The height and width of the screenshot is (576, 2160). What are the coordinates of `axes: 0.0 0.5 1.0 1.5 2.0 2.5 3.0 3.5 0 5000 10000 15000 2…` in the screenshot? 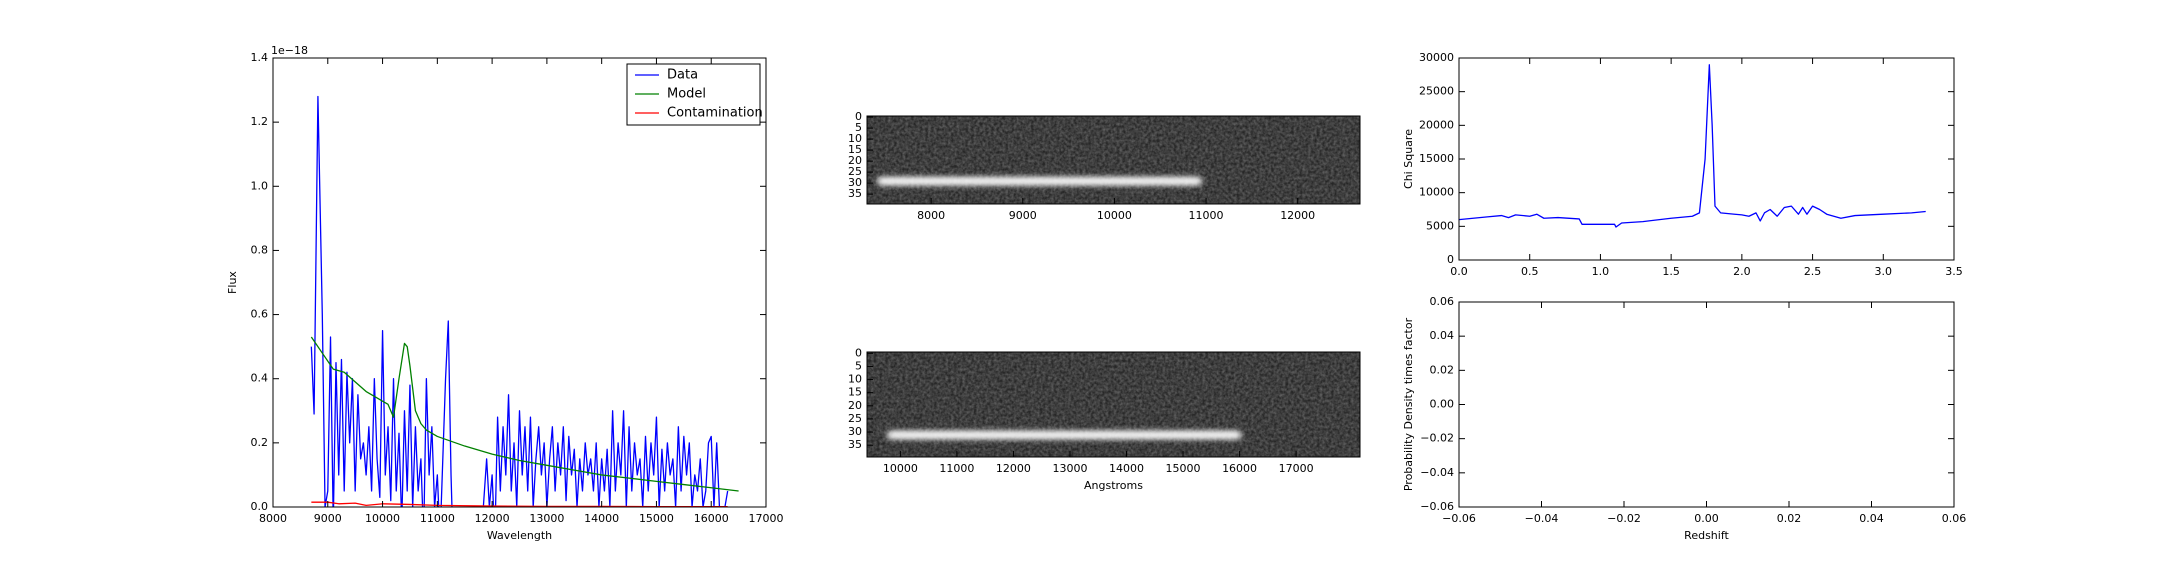 It's located at (1682, 164).